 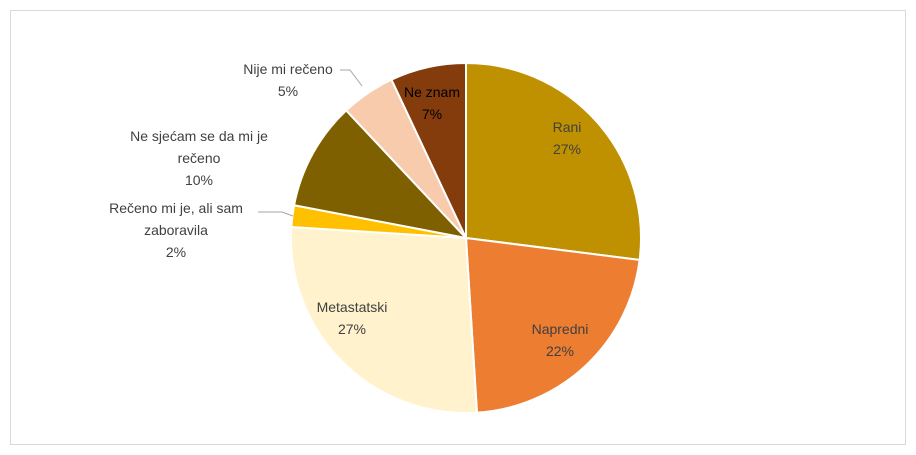 I want to click on value-label: 22%, so click(x=560, y=351).